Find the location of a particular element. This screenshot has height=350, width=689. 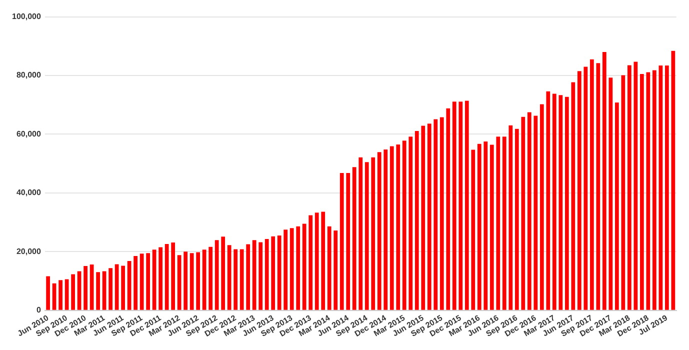

y-tick-label: 40,000 is located at coordinates (29, 193).